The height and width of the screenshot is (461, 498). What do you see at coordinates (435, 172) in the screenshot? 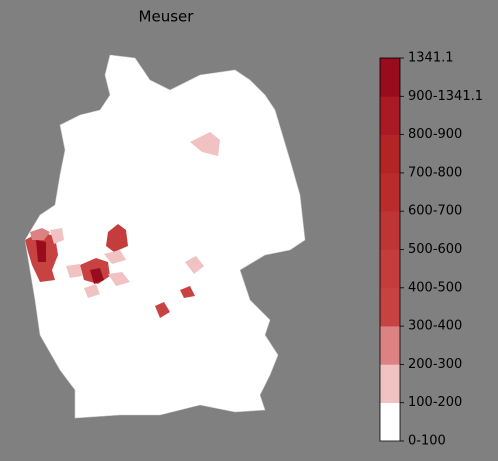
I see `colorbar-label: 700-800` at bounding box center [435, 172].